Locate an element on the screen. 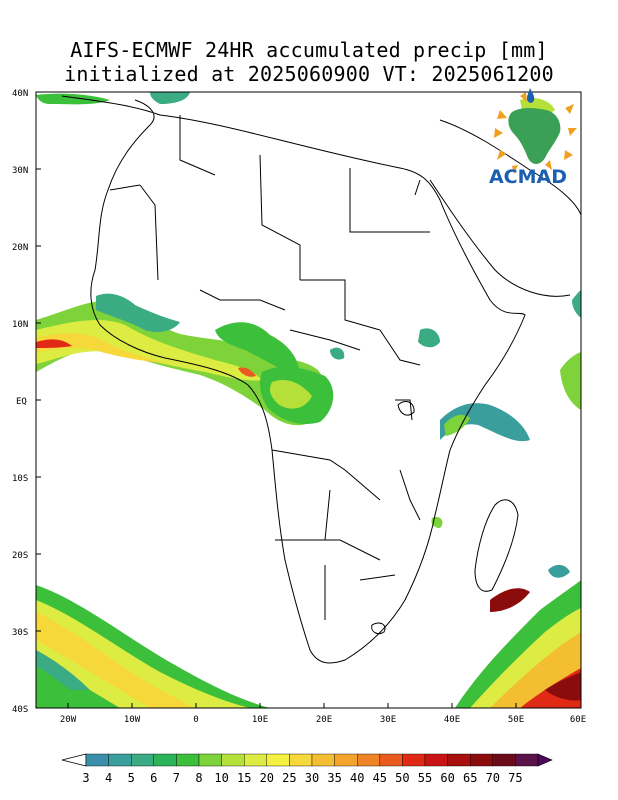 This screenshot has width=618, height=800. lon-label: 10W is located at coordinates (132, 720).